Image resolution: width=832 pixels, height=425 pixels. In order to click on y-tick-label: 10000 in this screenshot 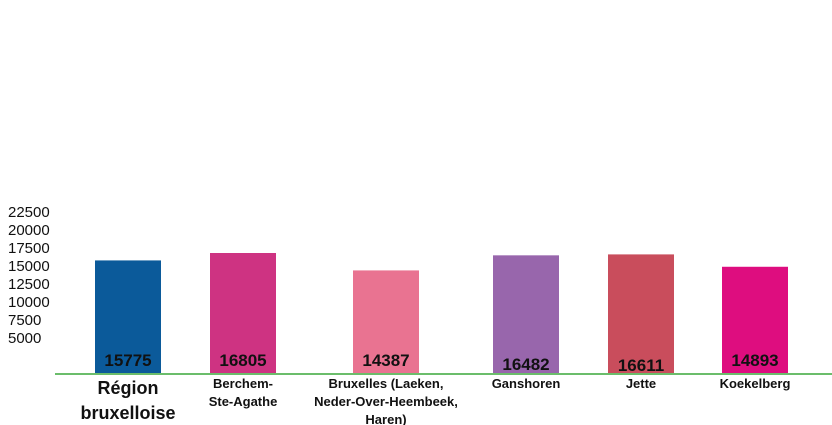, I will do `click(29, 302)`.